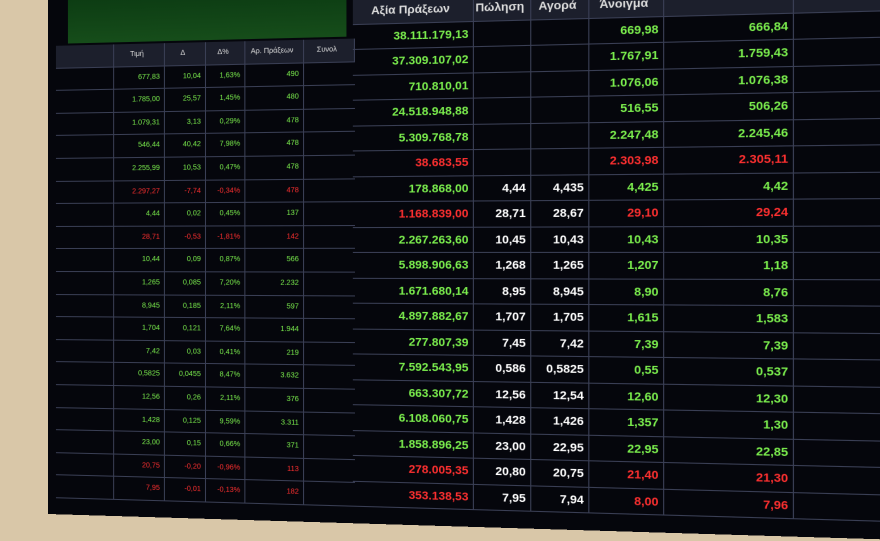 The image size is (880, 541). Describe the element at coordinates (275, 167) in the screenshot. I see `value-cell: 478` at that location.